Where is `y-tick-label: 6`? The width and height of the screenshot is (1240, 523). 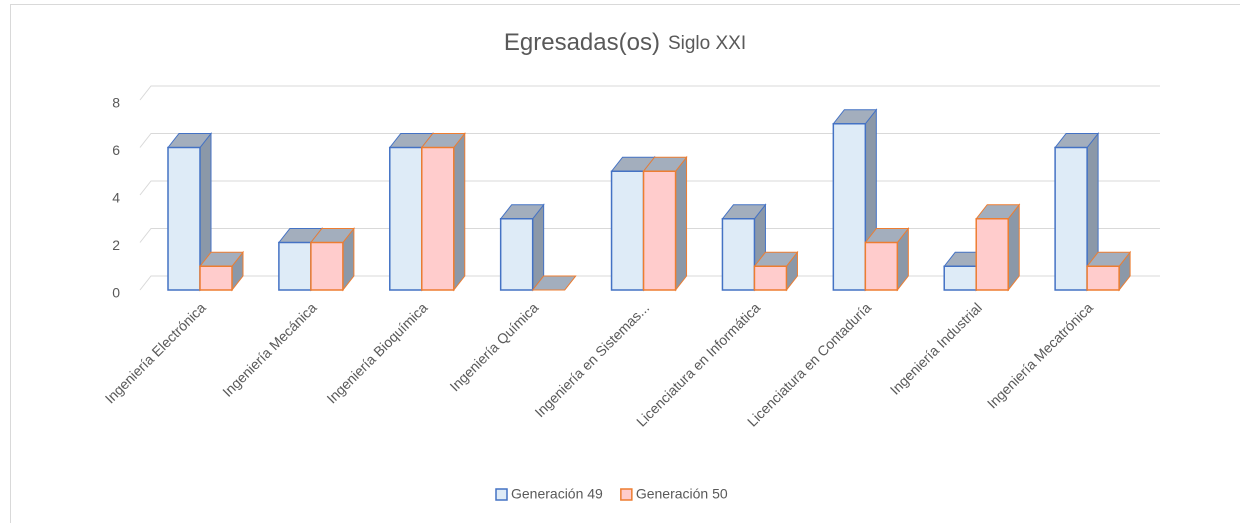
y-tick-label: 6 is located at coordinates (116, 150).